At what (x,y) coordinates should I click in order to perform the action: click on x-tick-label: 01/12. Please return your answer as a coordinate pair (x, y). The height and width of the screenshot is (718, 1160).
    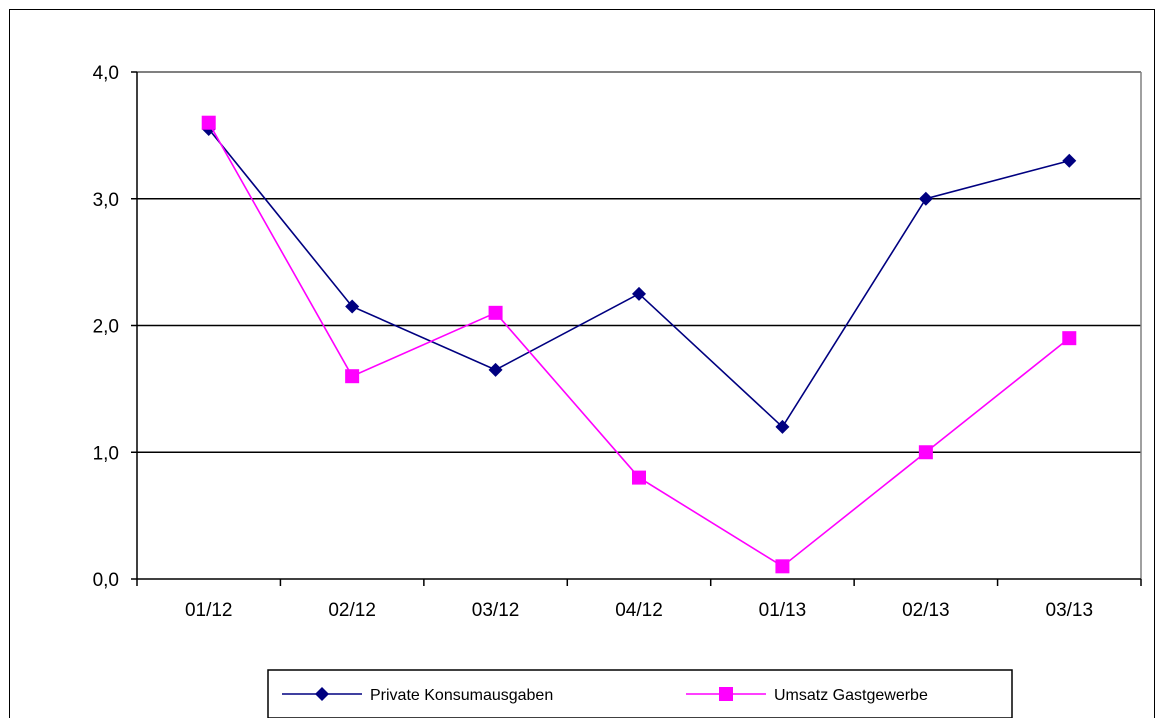
    Looking at the image, I should click on (209, 610).